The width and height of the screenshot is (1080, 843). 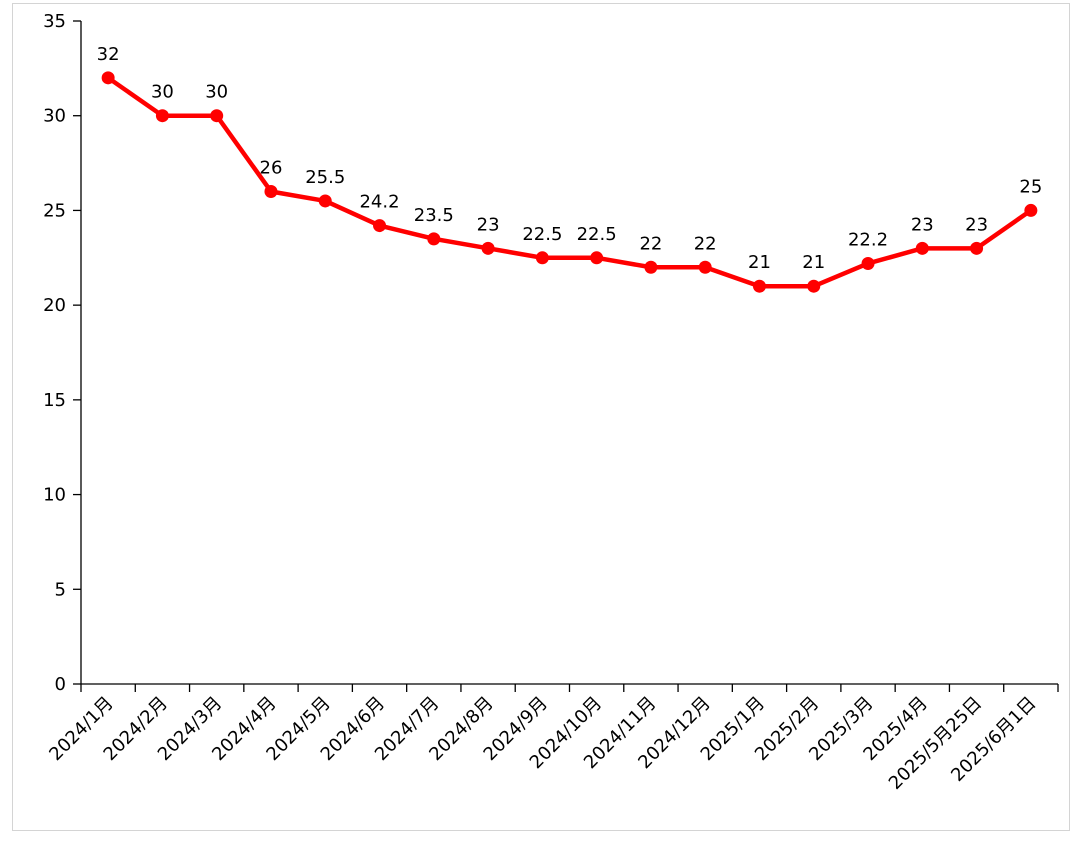 I want to click on data-label: 23.5, so click(x=434, y=215).